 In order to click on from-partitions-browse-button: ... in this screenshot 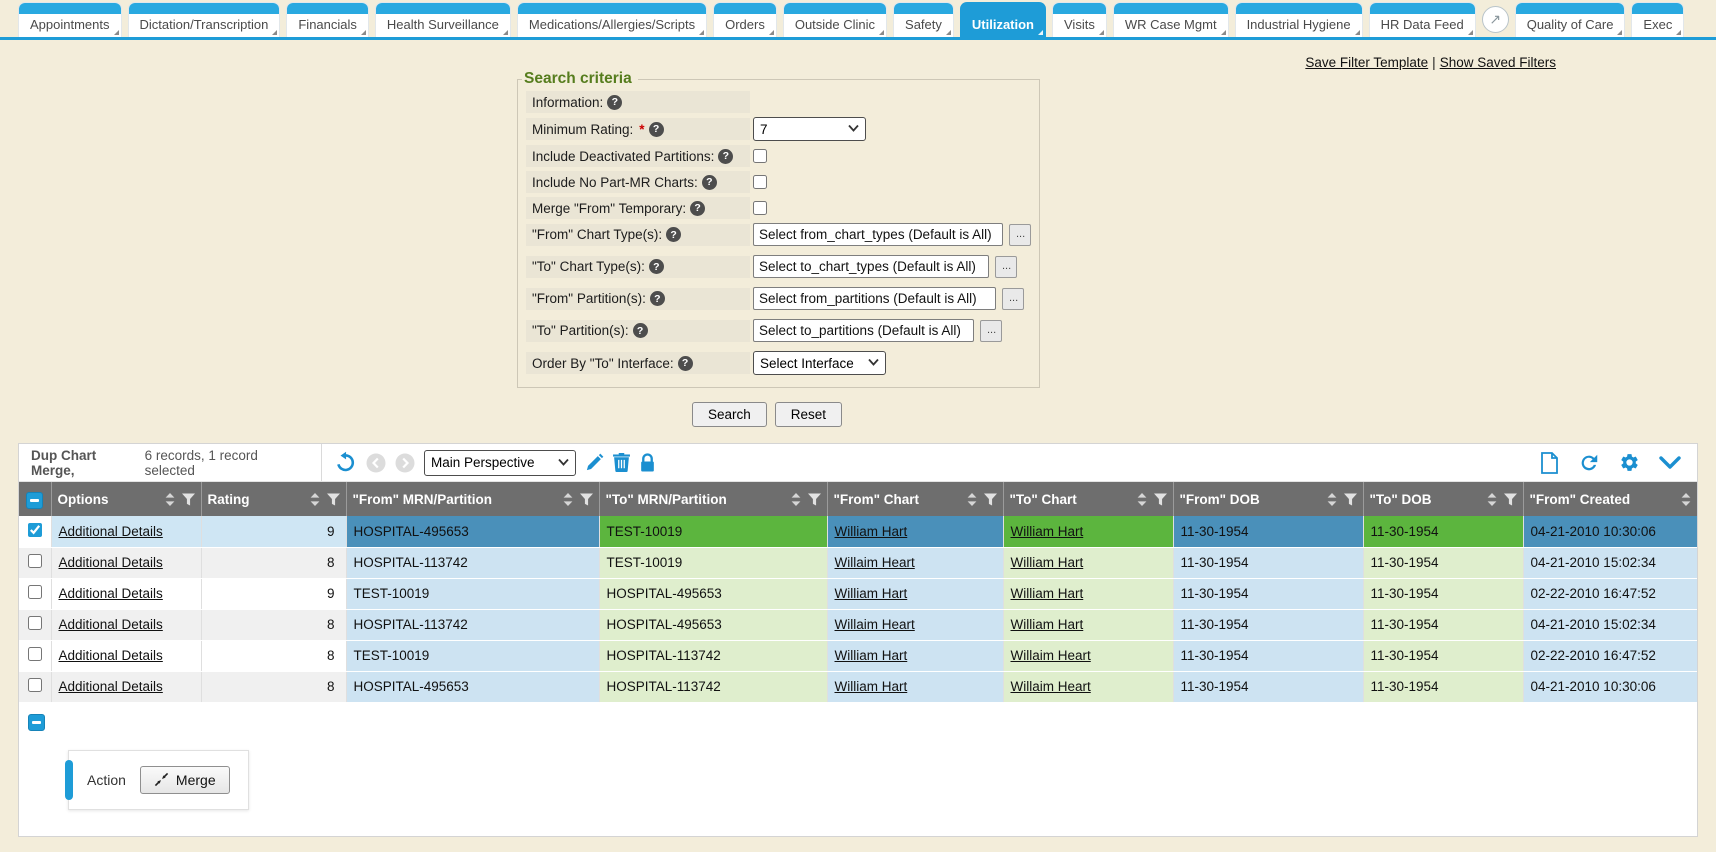, I will do `click(1013, 298)`.